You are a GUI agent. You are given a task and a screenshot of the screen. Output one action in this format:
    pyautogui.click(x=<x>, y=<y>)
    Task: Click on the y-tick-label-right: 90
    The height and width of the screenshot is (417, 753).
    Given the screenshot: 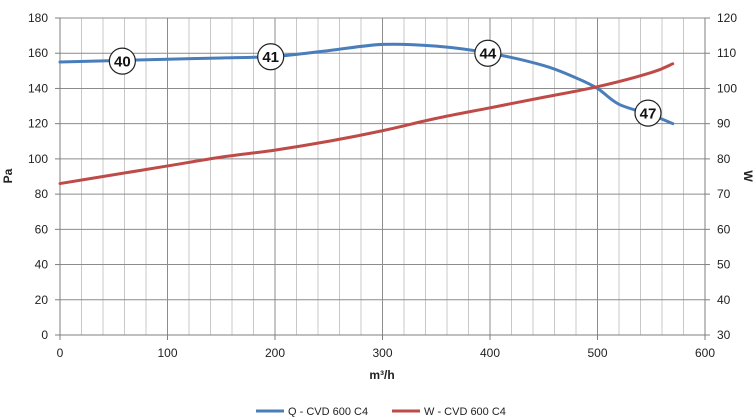 What is the action you would take?
    pyautogui.click(x=724, y=124)
    